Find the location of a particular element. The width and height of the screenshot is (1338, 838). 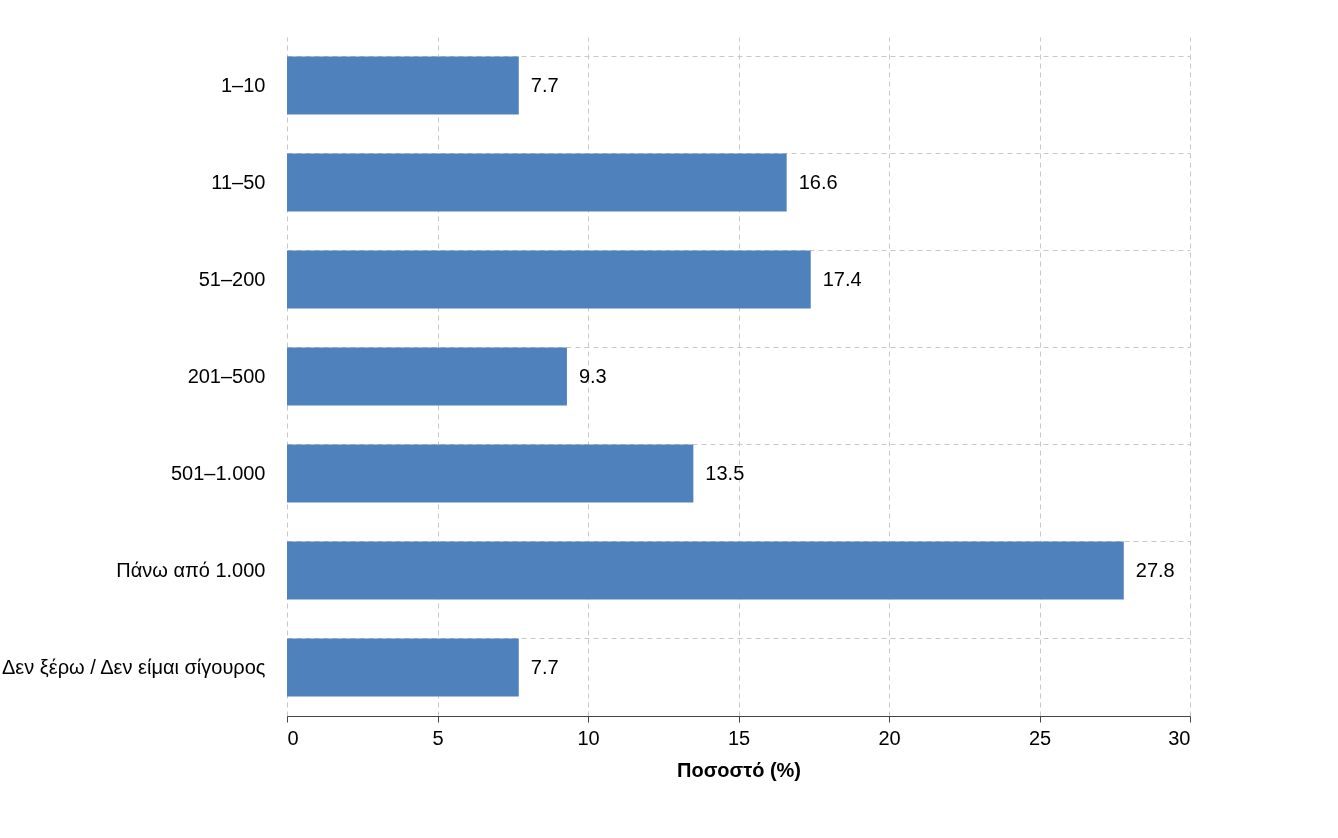

x-tick-label: 30 is located at coordinates (1179, 737).